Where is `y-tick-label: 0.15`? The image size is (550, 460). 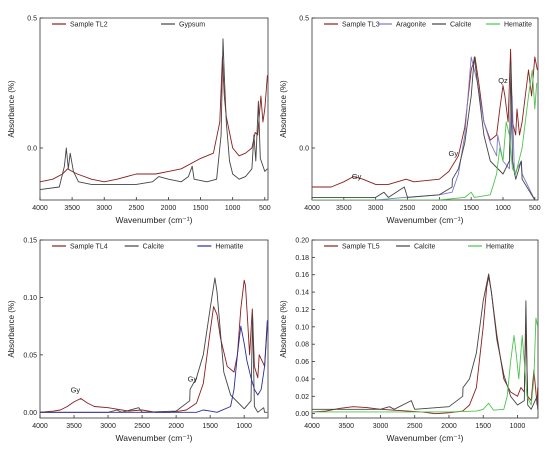
y-tick-label: 0.15 is located at coordinates (30, 241).